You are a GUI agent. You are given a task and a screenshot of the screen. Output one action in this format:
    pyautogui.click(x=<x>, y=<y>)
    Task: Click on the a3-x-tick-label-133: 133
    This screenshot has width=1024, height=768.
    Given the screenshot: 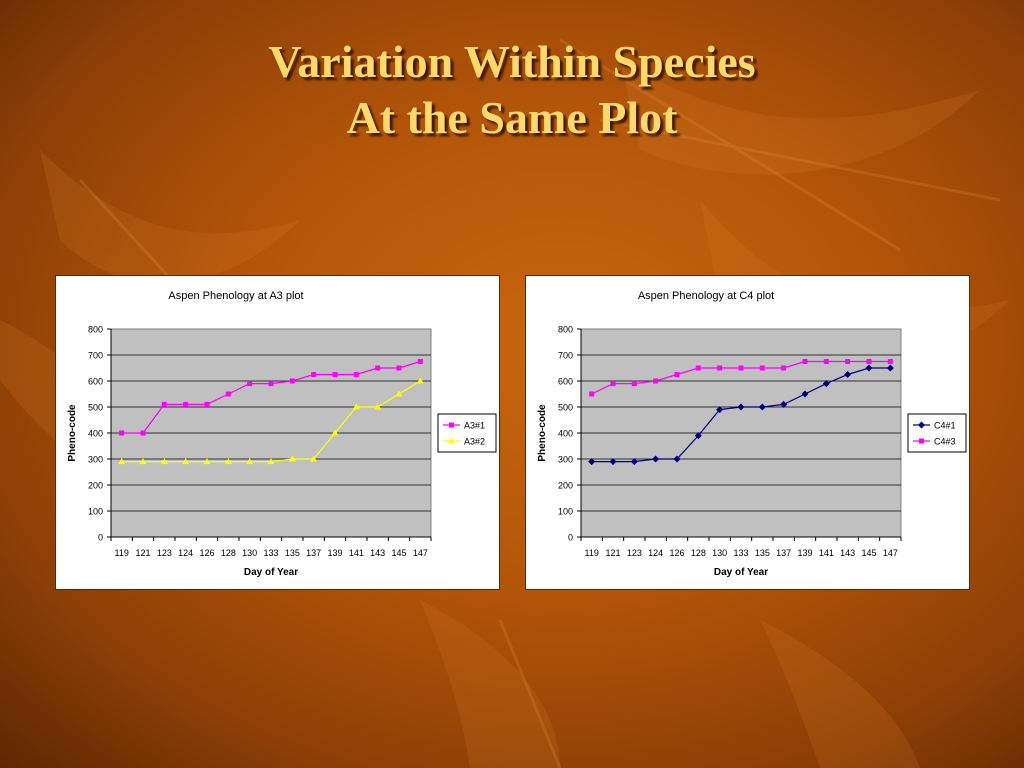 What is the action you would take?
    pyautogui.click(x=270, y=553)
    